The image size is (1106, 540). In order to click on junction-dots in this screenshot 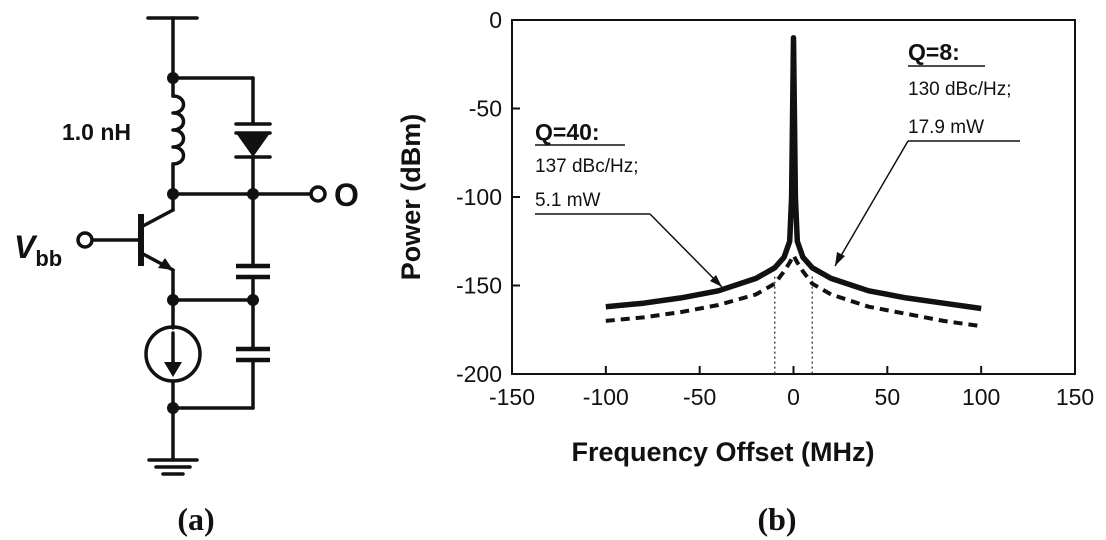, I will do `click(213, 243)`.